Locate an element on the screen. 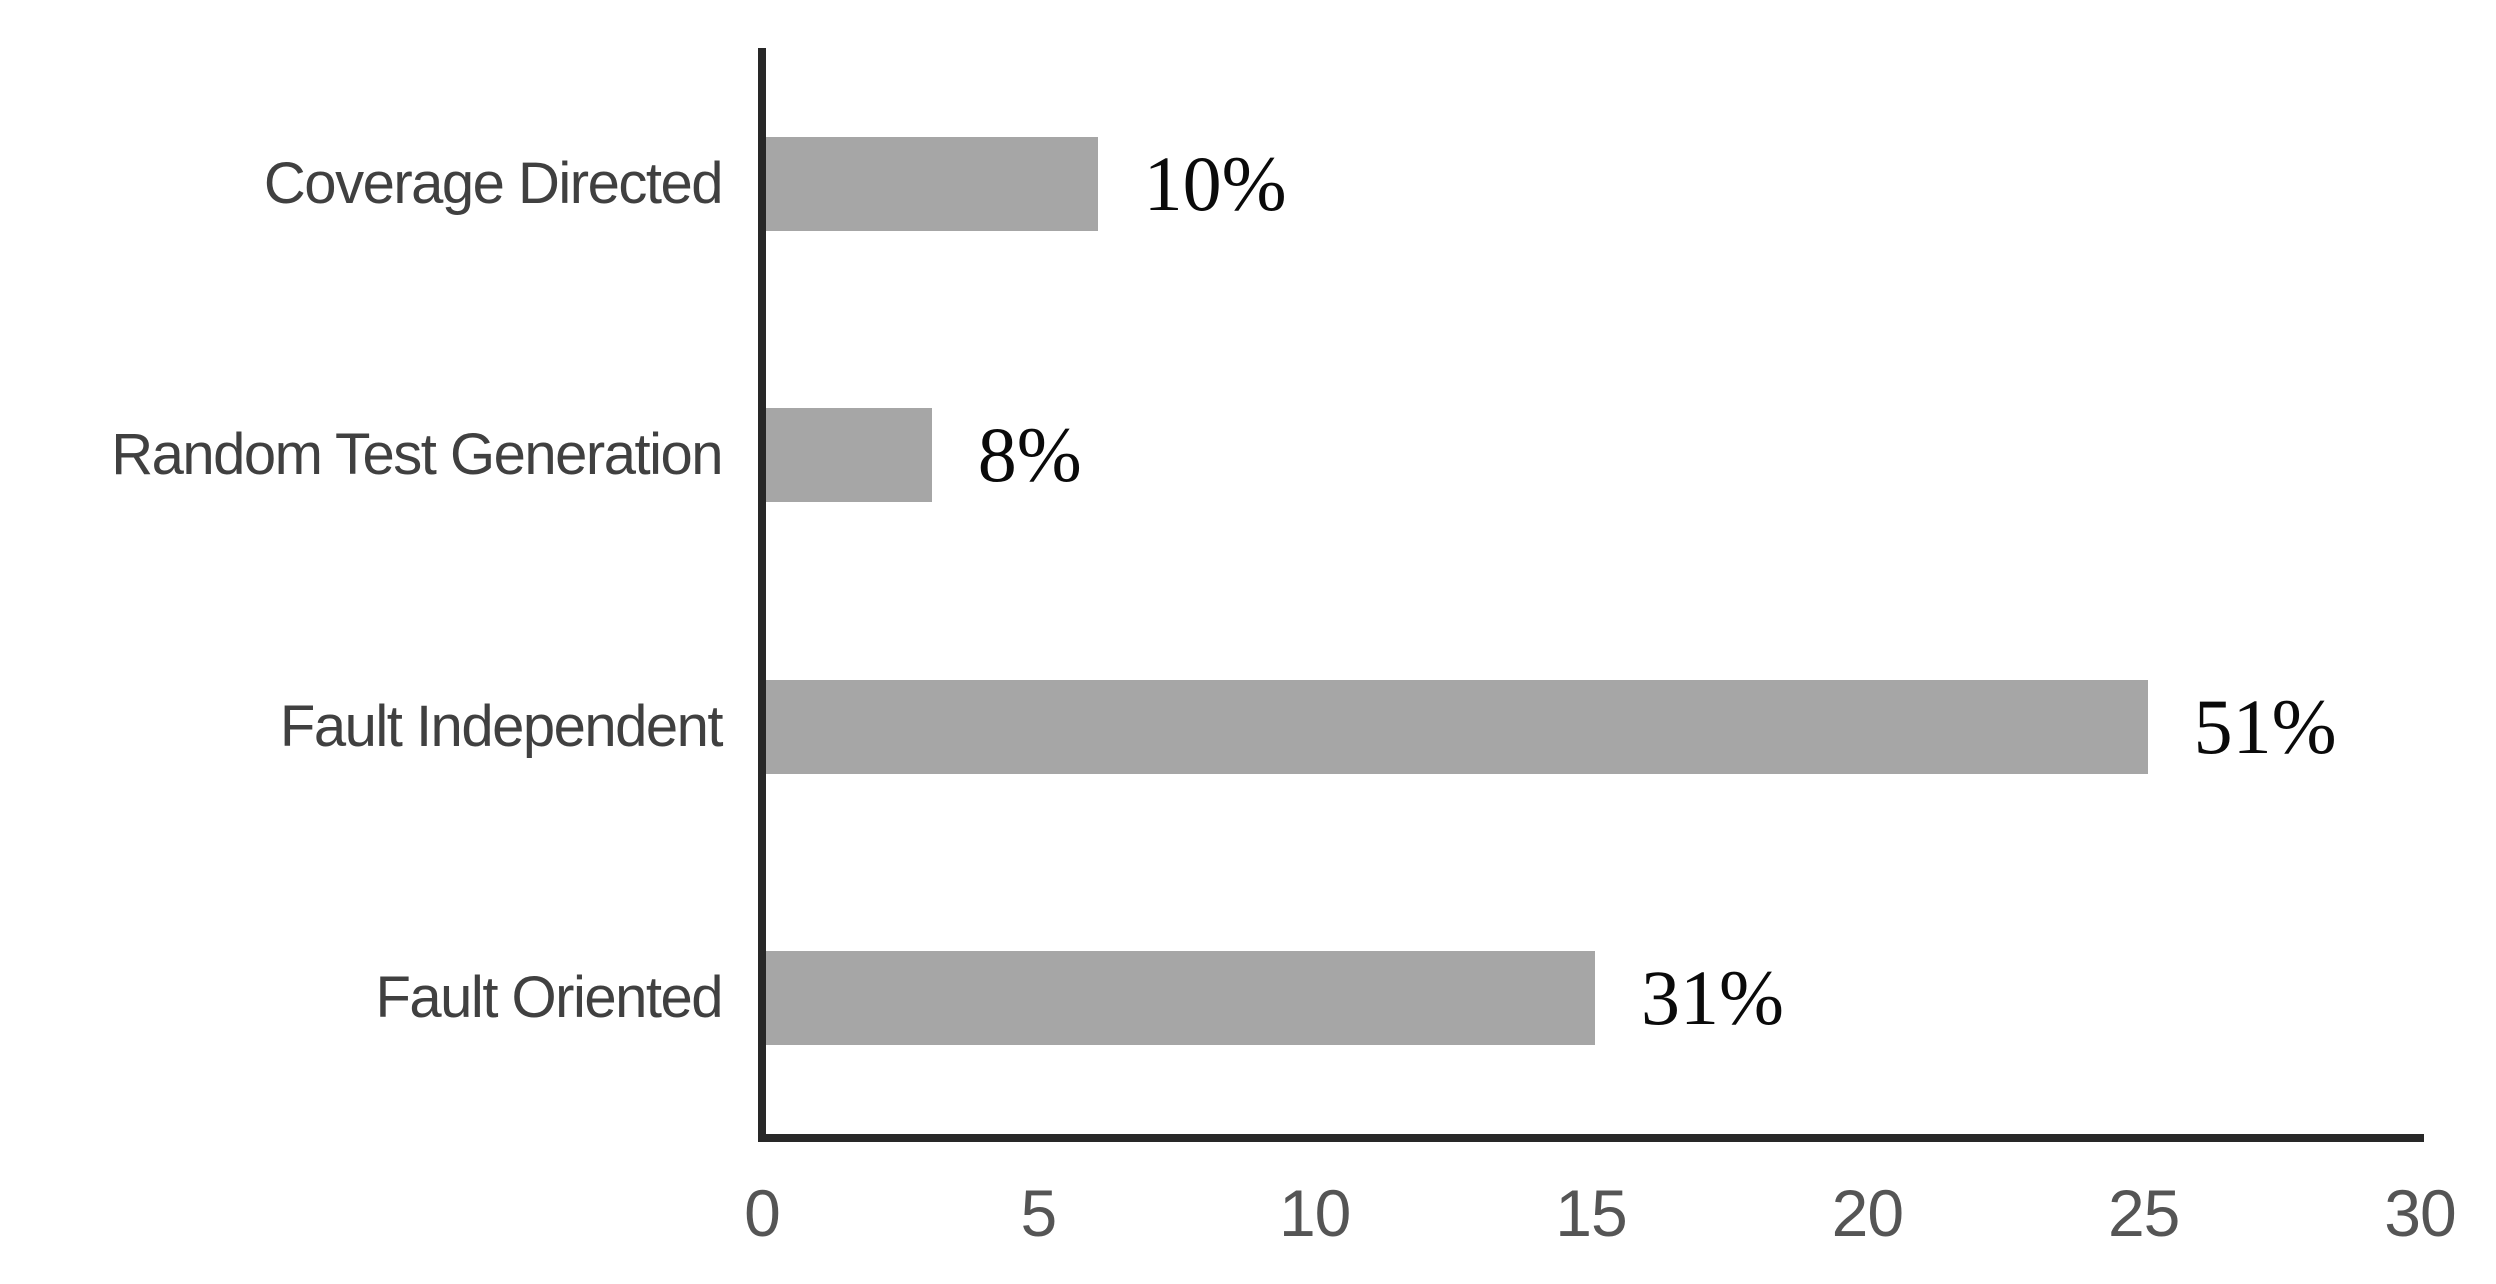 This screenshot has height=1284, width=2496. category-row: Coverage Directed is located at coordinates (369, 184).